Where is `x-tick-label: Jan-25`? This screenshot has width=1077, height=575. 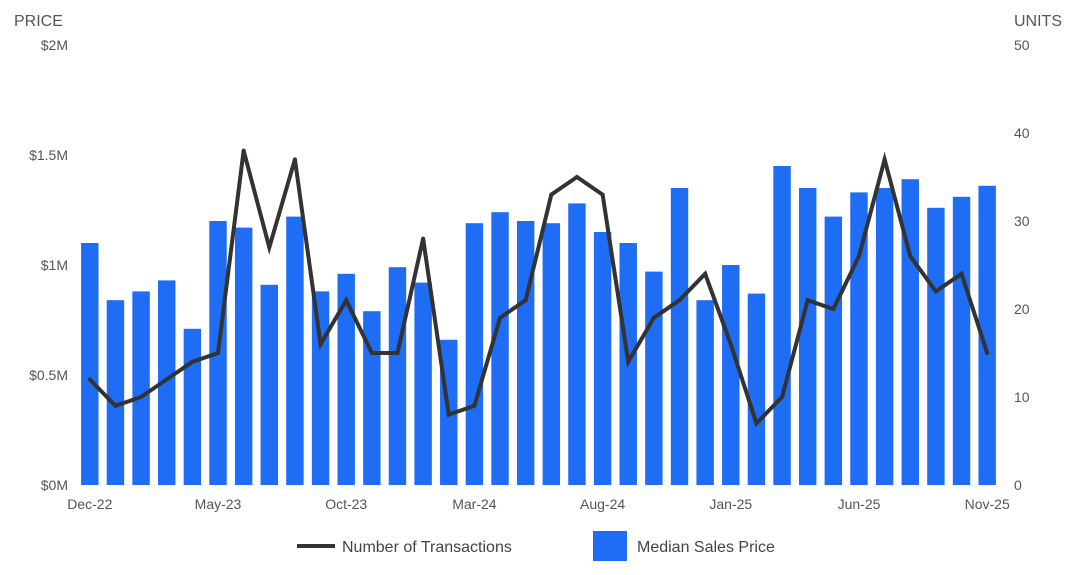 x-tick-label: Jan-25 is located at coordinates (730, 504).